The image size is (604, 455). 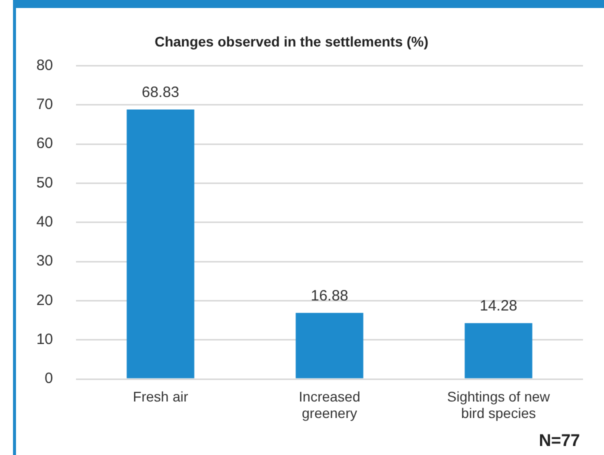 I want to click on y-tick-label: 80, so click(x=44, y=65).